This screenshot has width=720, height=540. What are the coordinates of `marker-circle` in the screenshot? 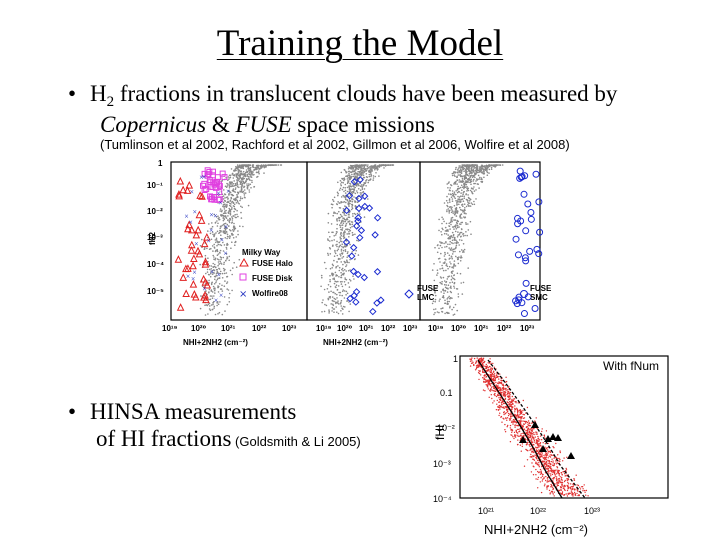 It's located at (516, 301).